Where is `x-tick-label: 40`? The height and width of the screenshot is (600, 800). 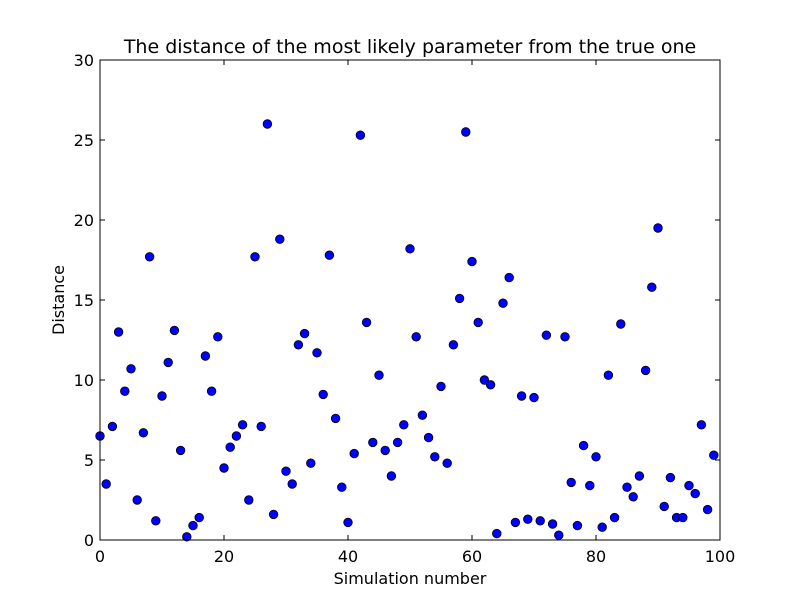
x-tick-label: 40 is located at coordinates (348, 556).